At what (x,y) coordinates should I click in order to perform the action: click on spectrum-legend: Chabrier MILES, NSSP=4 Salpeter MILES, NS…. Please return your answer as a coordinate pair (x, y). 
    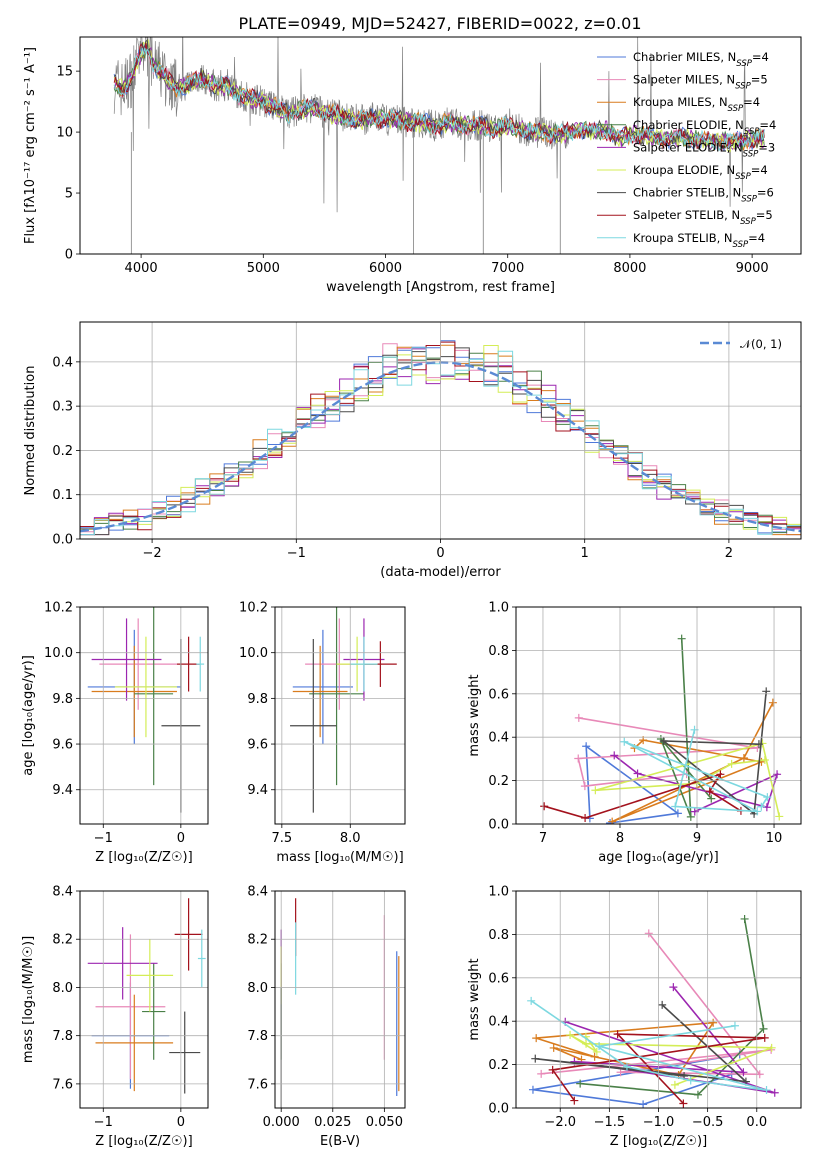
    Looking at the image, I should click on (686, 150).